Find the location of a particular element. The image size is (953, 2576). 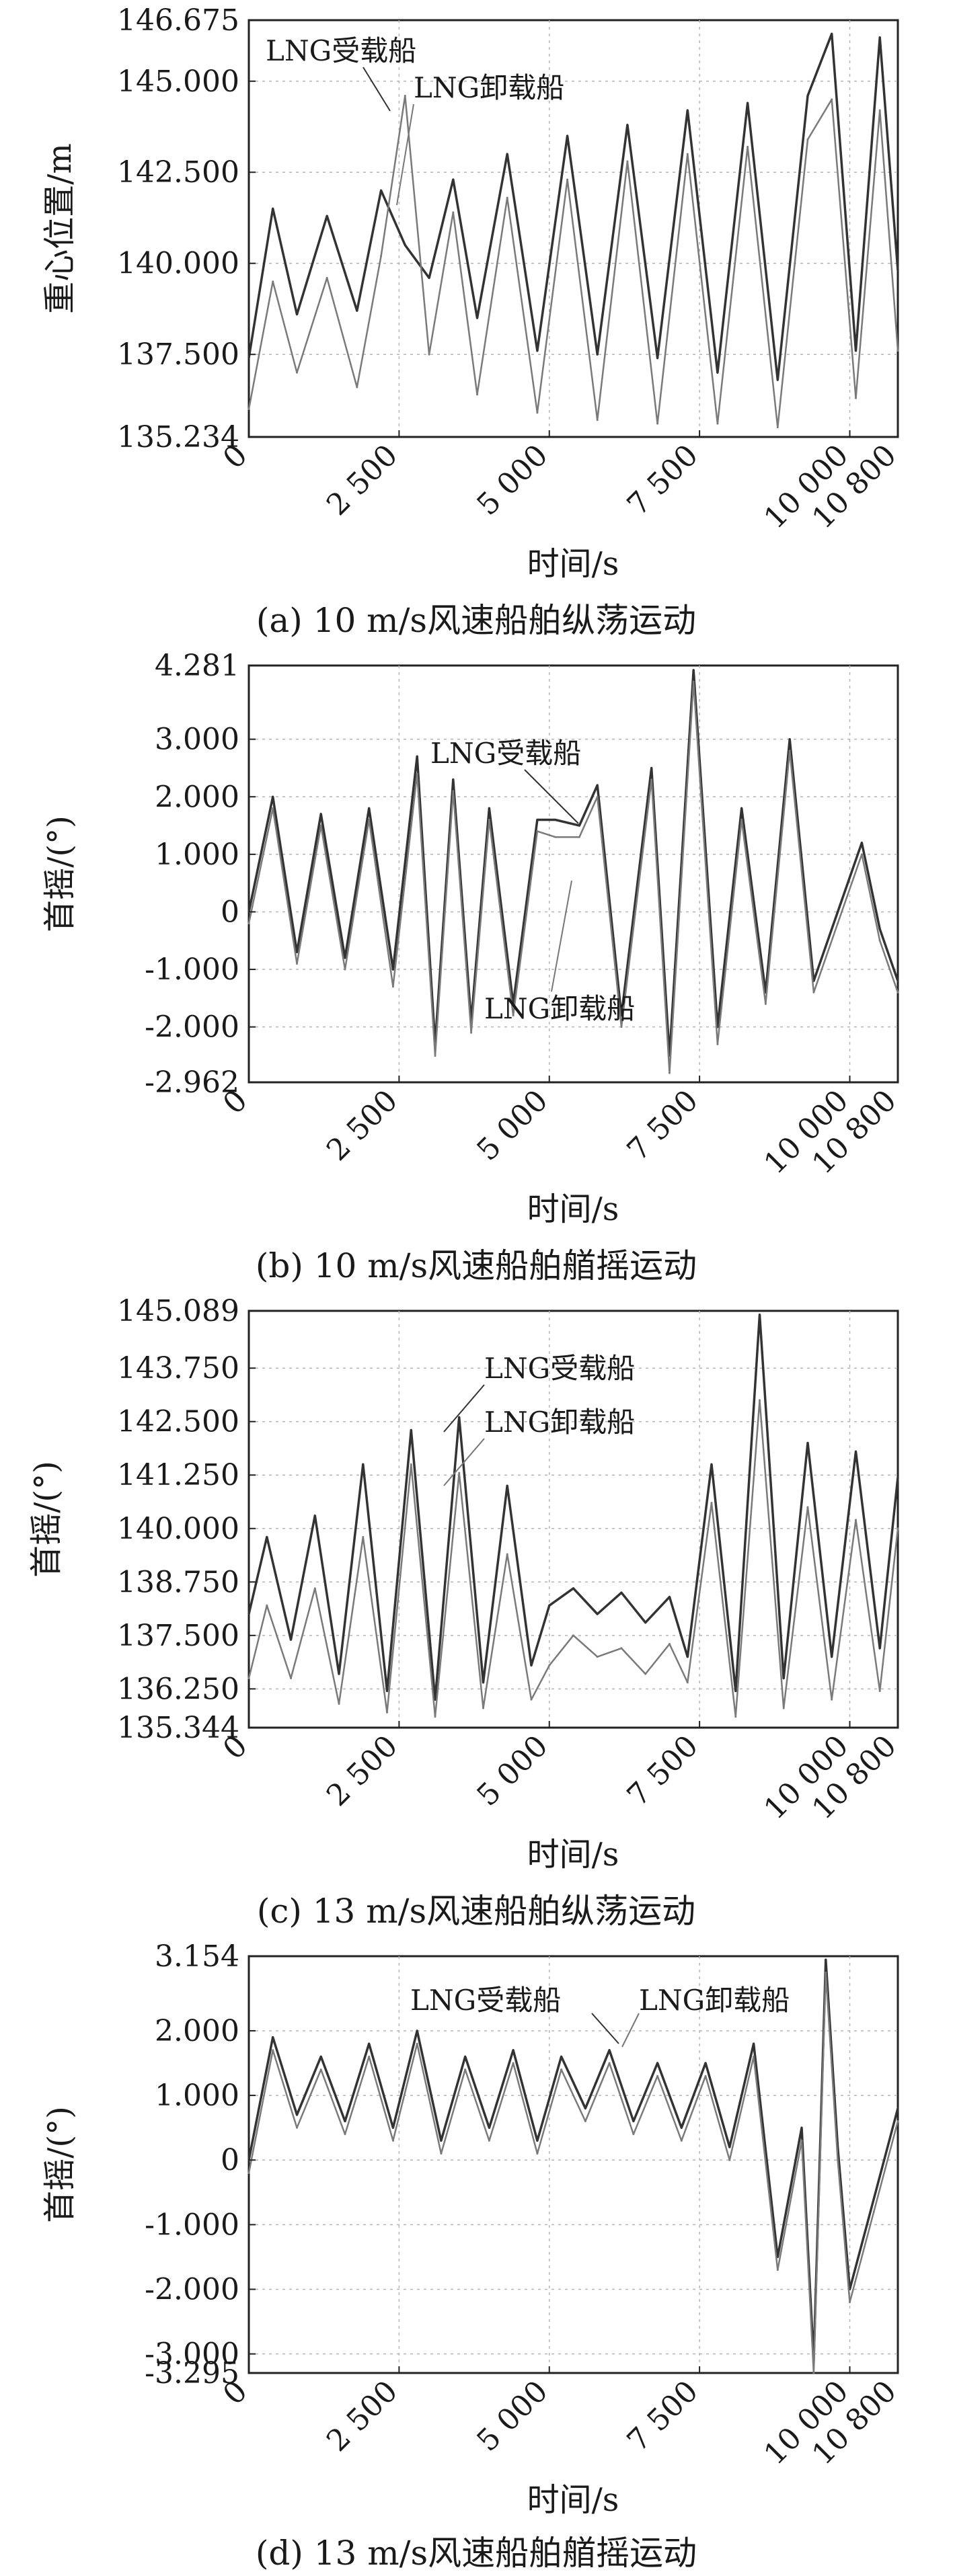

plot-frame-a is located at coordinates (573, 228).